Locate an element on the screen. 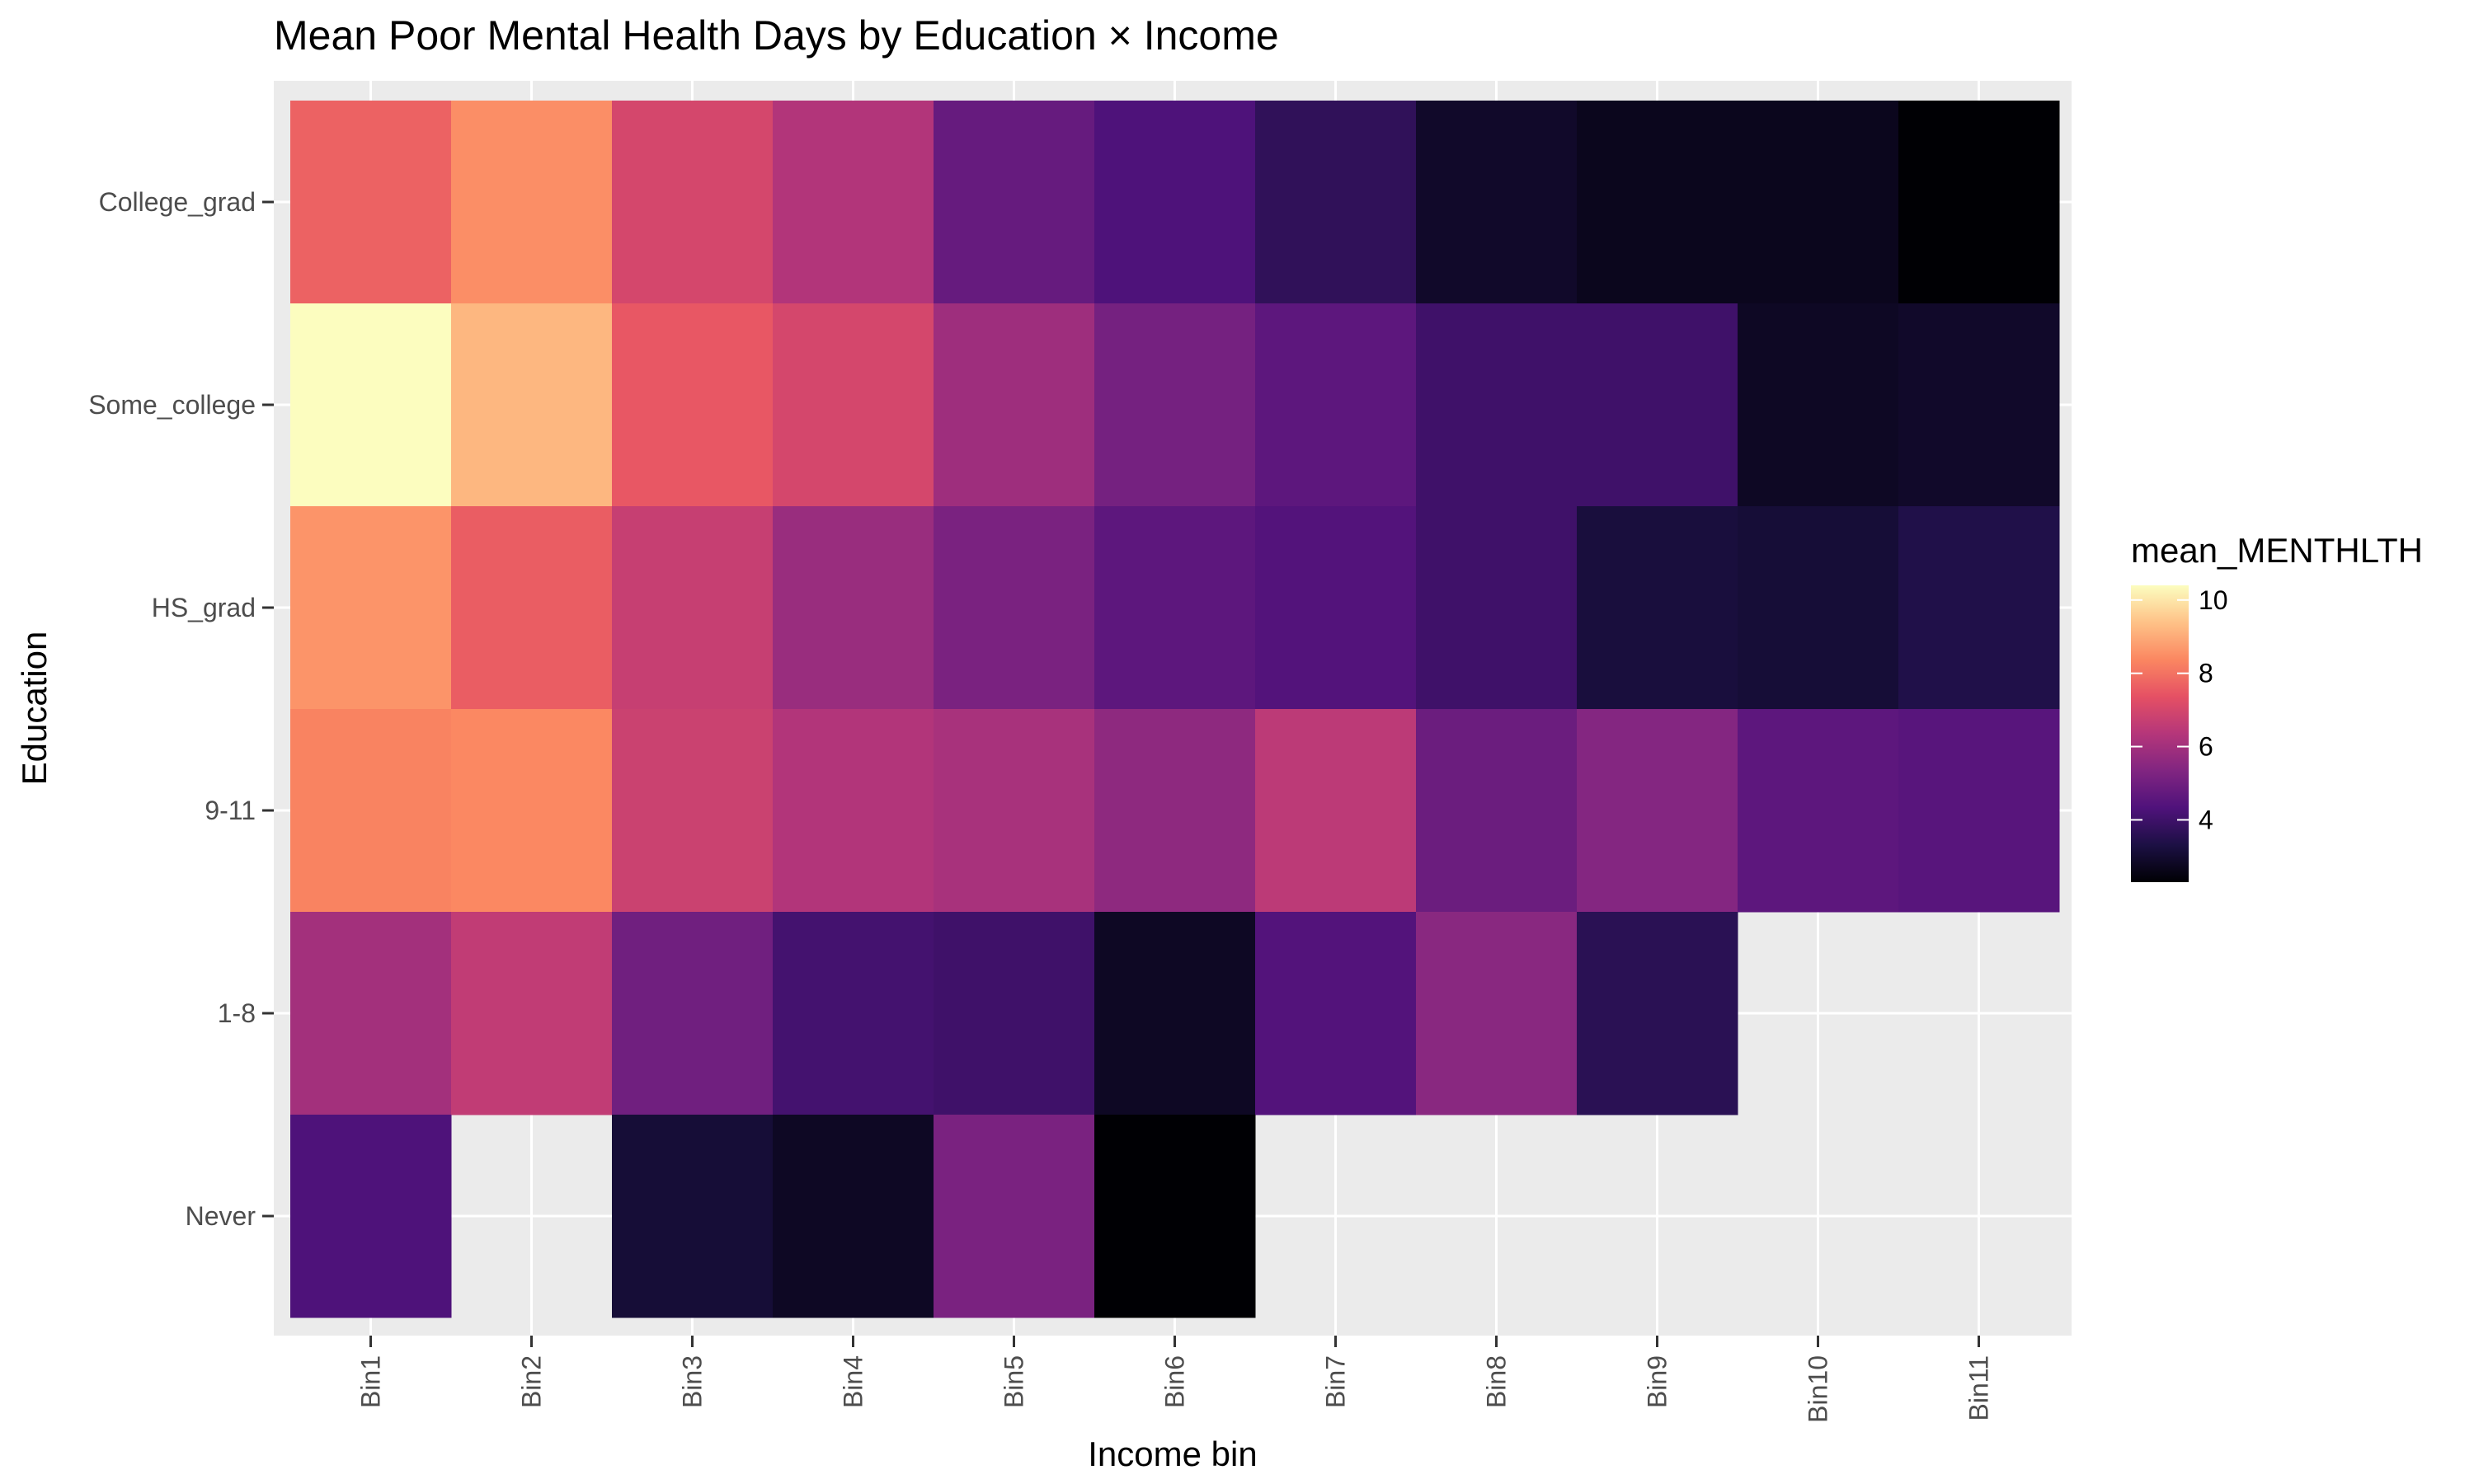 The height and width of the screenshot is (1484, 2474). legend-tick-label: 6 is located at coordinates (2206, 747).